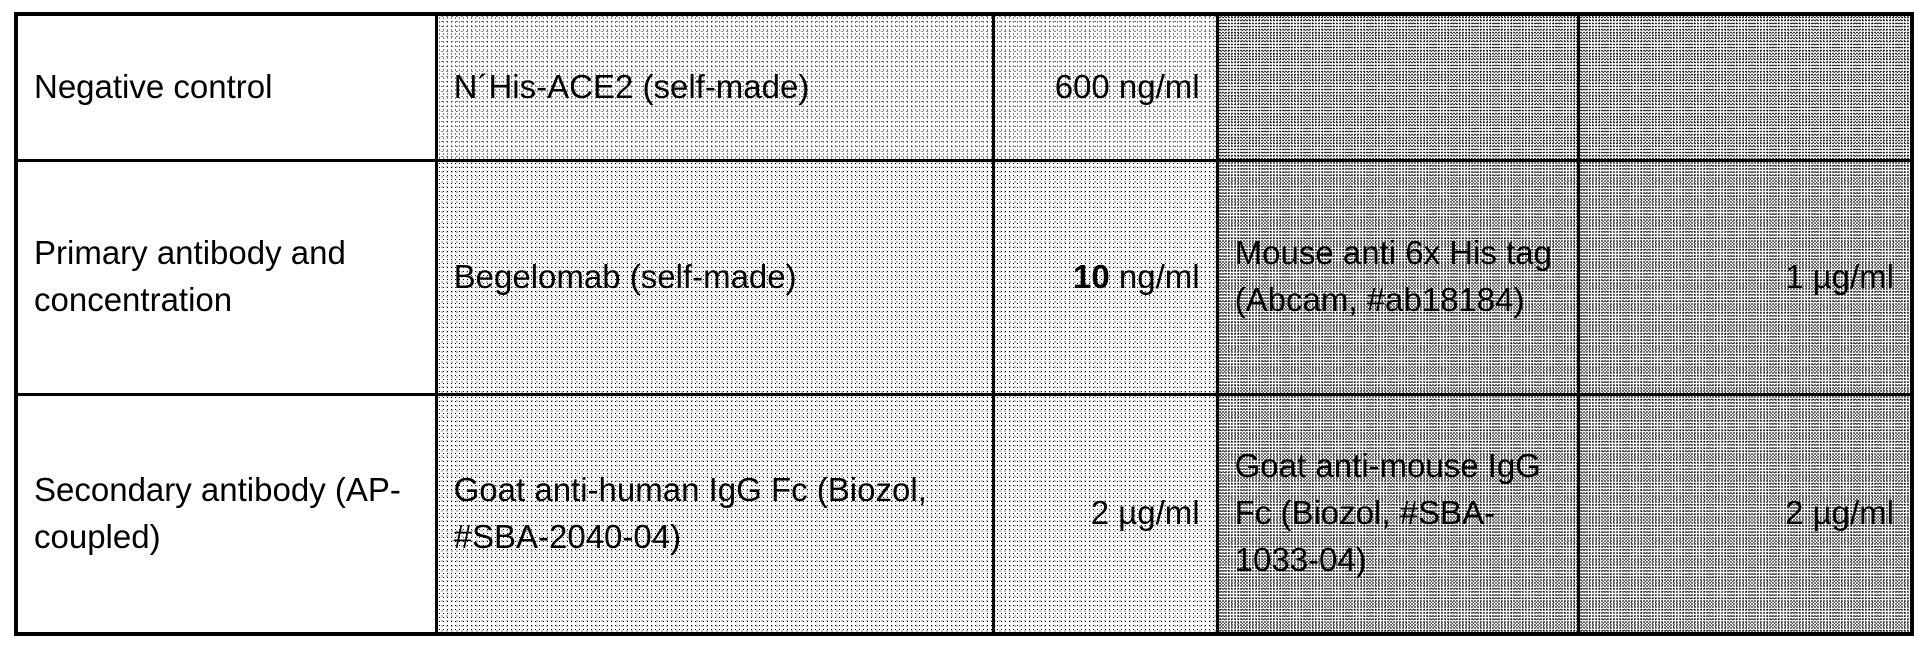  Describe the element at coordinates (631, 86) in the screenshot. I see `reagent-primary-text: N´His-ACE2 (self-made)` at that location.